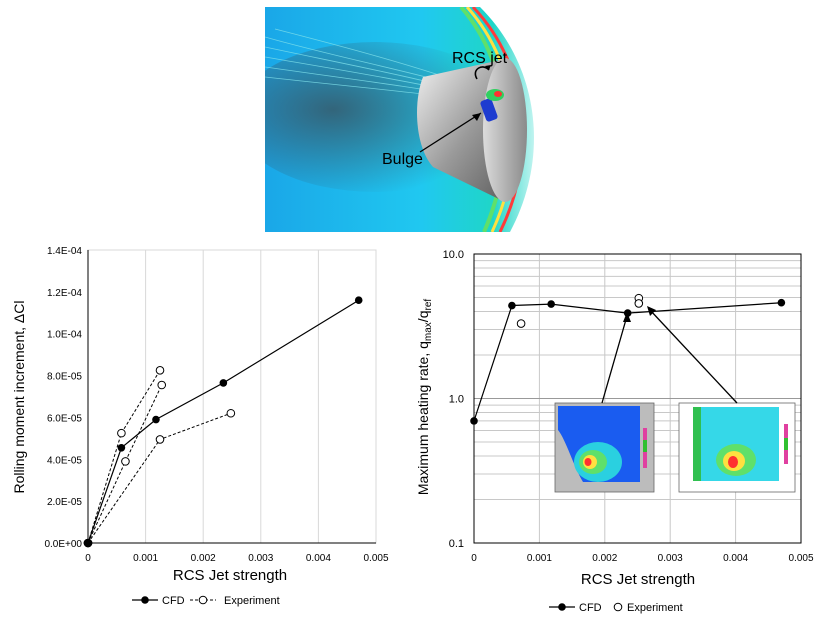  Describe the element at coordinates (480, 58) in the screenshot. I see `rcs-jet-label: RCS jet` at that location.